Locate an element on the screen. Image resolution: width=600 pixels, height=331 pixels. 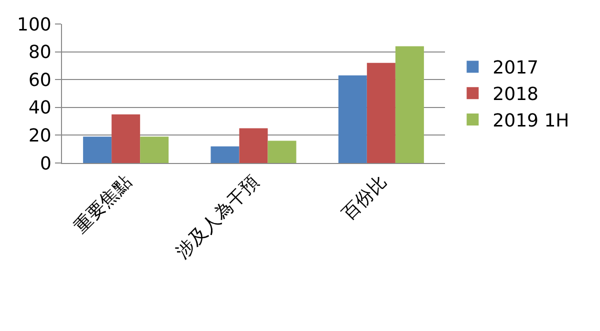
y-tick-label: 20 is located at coordinates (40, 136).